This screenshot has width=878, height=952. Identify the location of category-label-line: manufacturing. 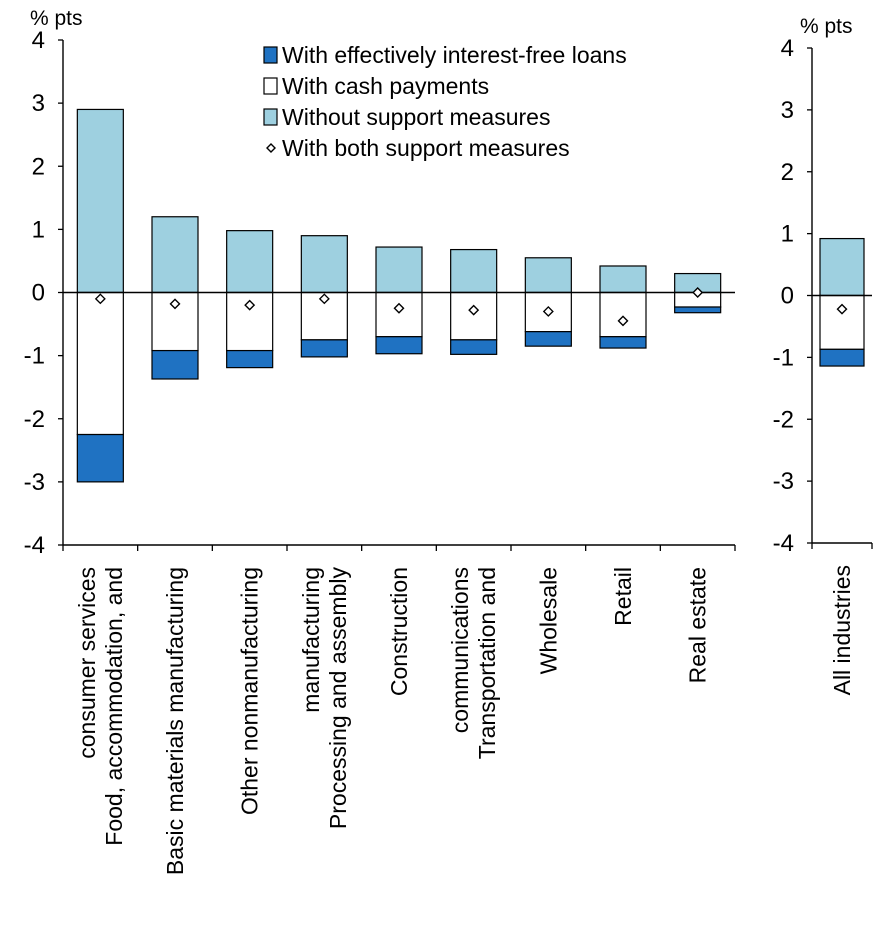
(311, 640).